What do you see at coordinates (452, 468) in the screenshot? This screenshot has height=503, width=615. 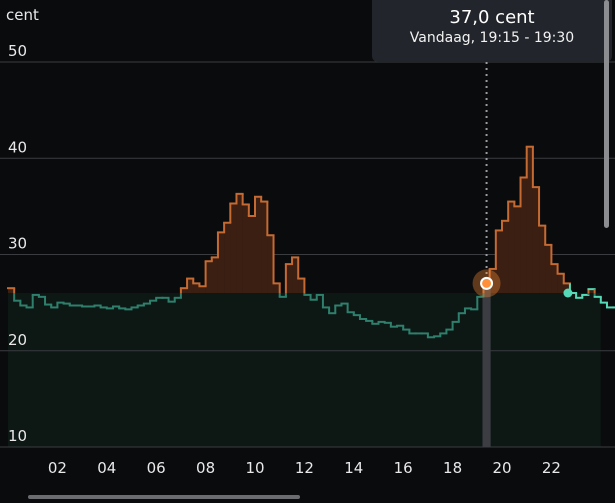 I see `x-tick-label-18: 18` at bounding box center [452, 468].